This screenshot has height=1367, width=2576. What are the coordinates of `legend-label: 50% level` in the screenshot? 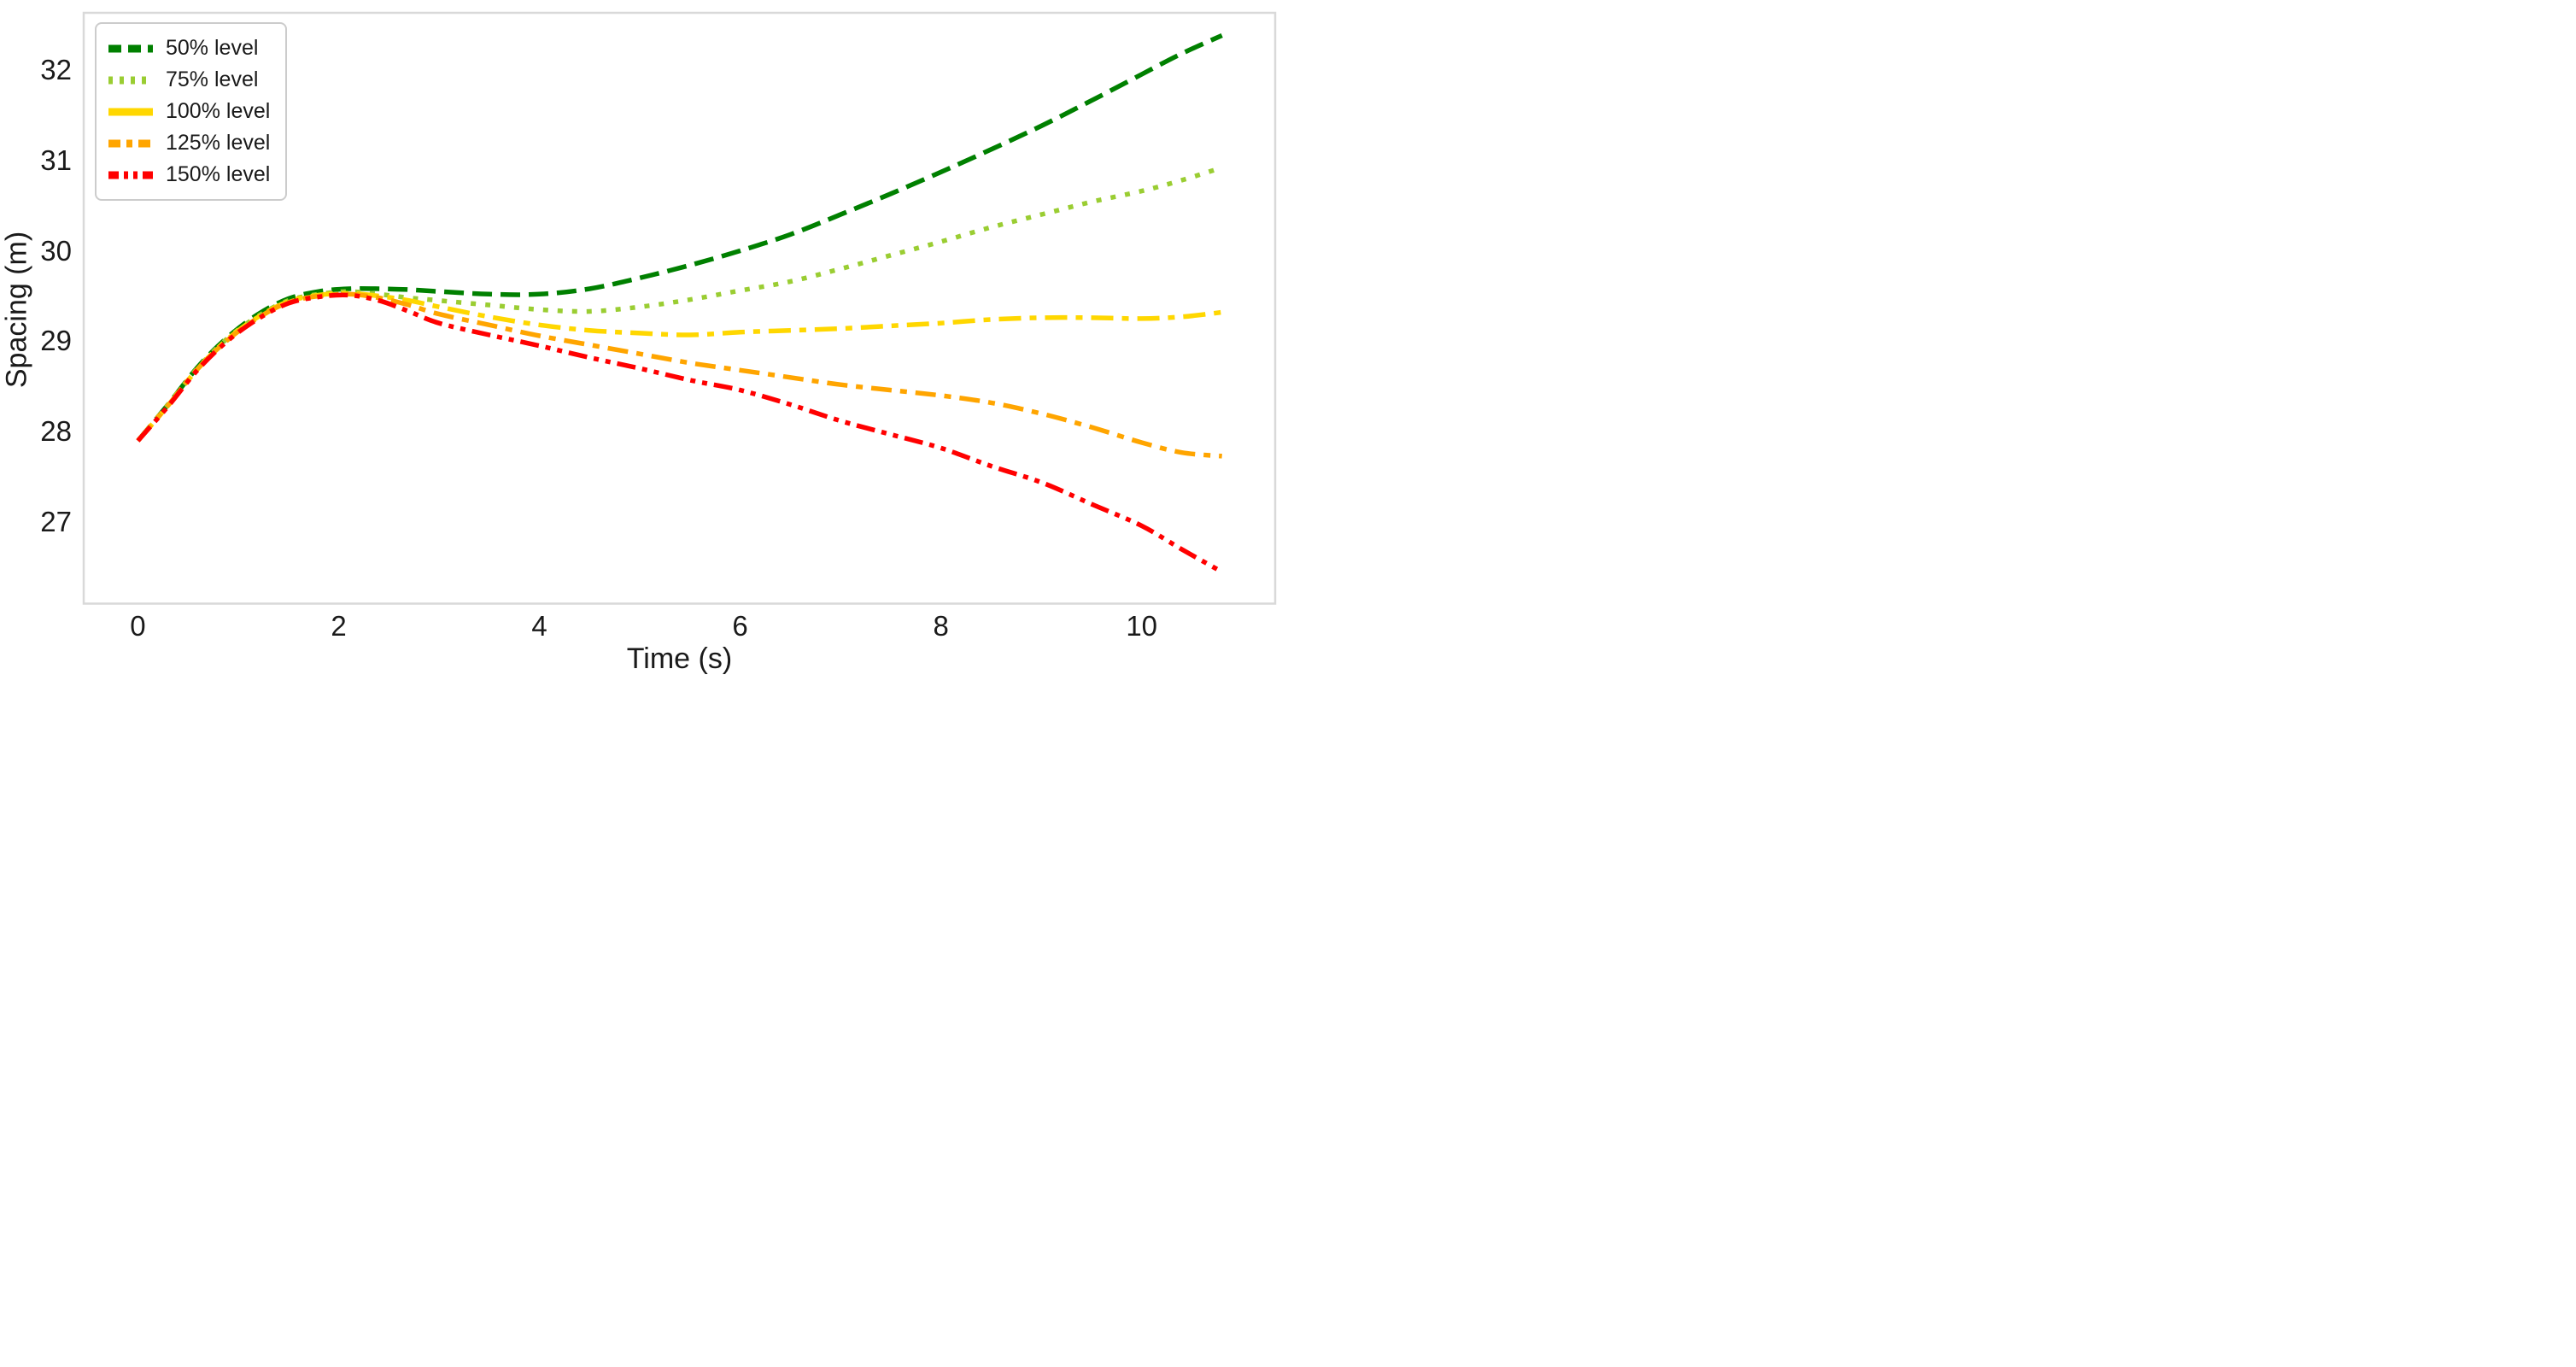 It's located at (212, 48).